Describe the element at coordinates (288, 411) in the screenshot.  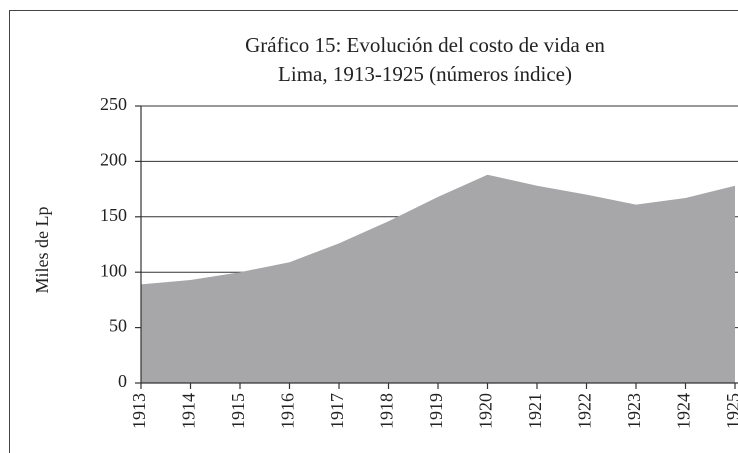
I see `x-tick-label: 1916` at that location.